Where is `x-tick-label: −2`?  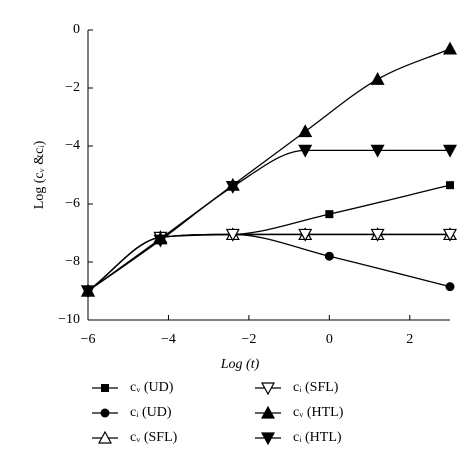
x-tick-label: −2 is located at coordinates (248, 339).